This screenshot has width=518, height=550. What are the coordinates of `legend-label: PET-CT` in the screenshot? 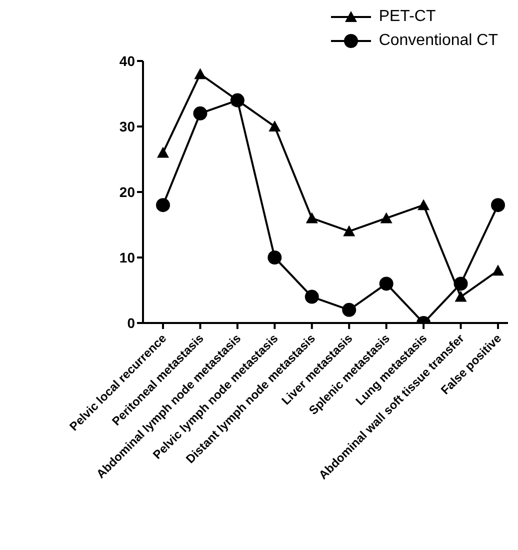 It's located at (407, 17).